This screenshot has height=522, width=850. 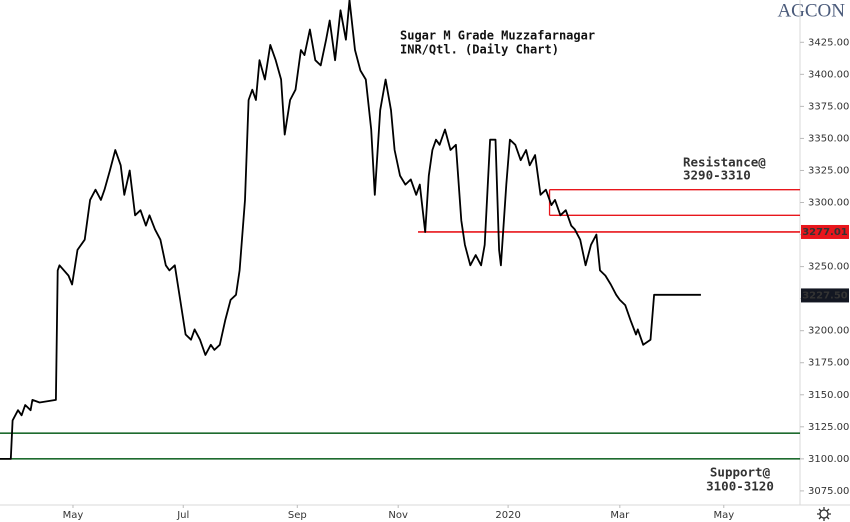 What do you see at coordinates (828, 427) in the screenshot?
I see `y-tick-label: 3125.00` at bounding box center [828, 427].